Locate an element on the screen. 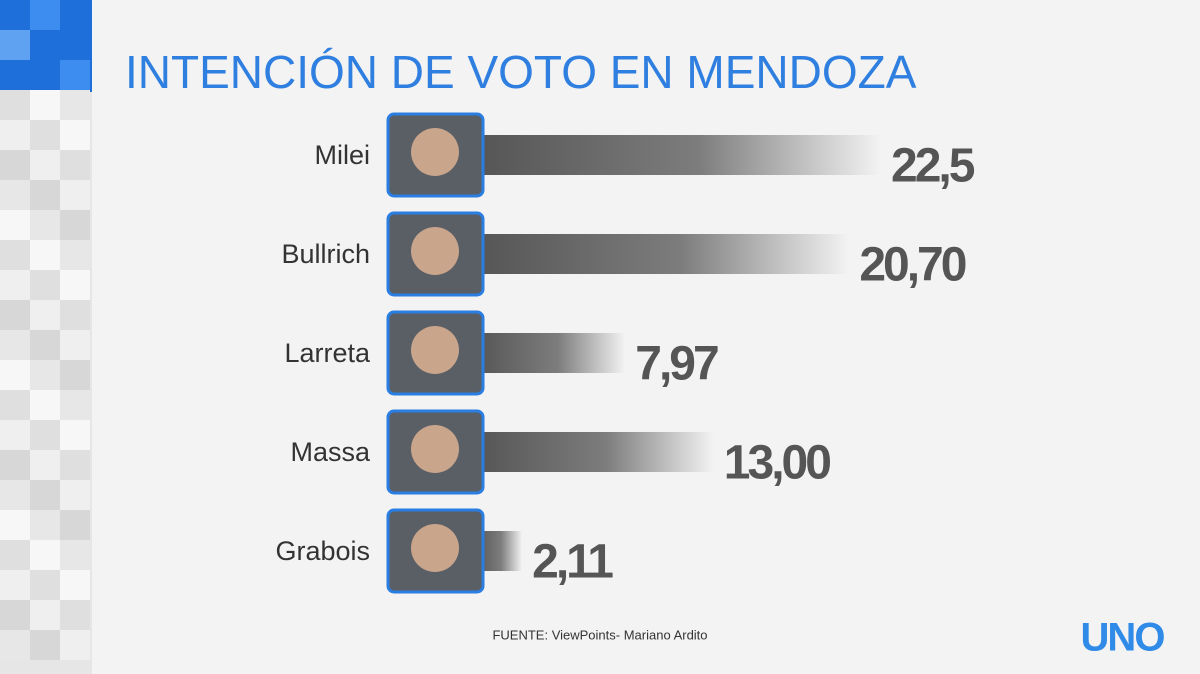 Image resolution: width=1200 pixels, height=674 pixels. data-label: 7,97 is located at coordinates (676, 364).